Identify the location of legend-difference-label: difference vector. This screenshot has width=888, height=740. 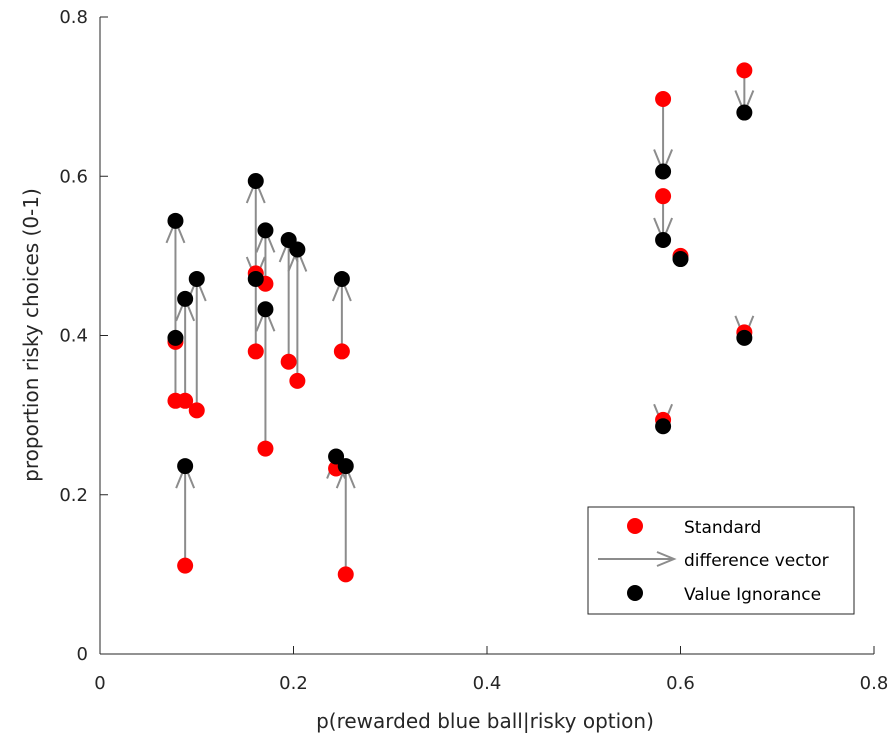
(756, 561).